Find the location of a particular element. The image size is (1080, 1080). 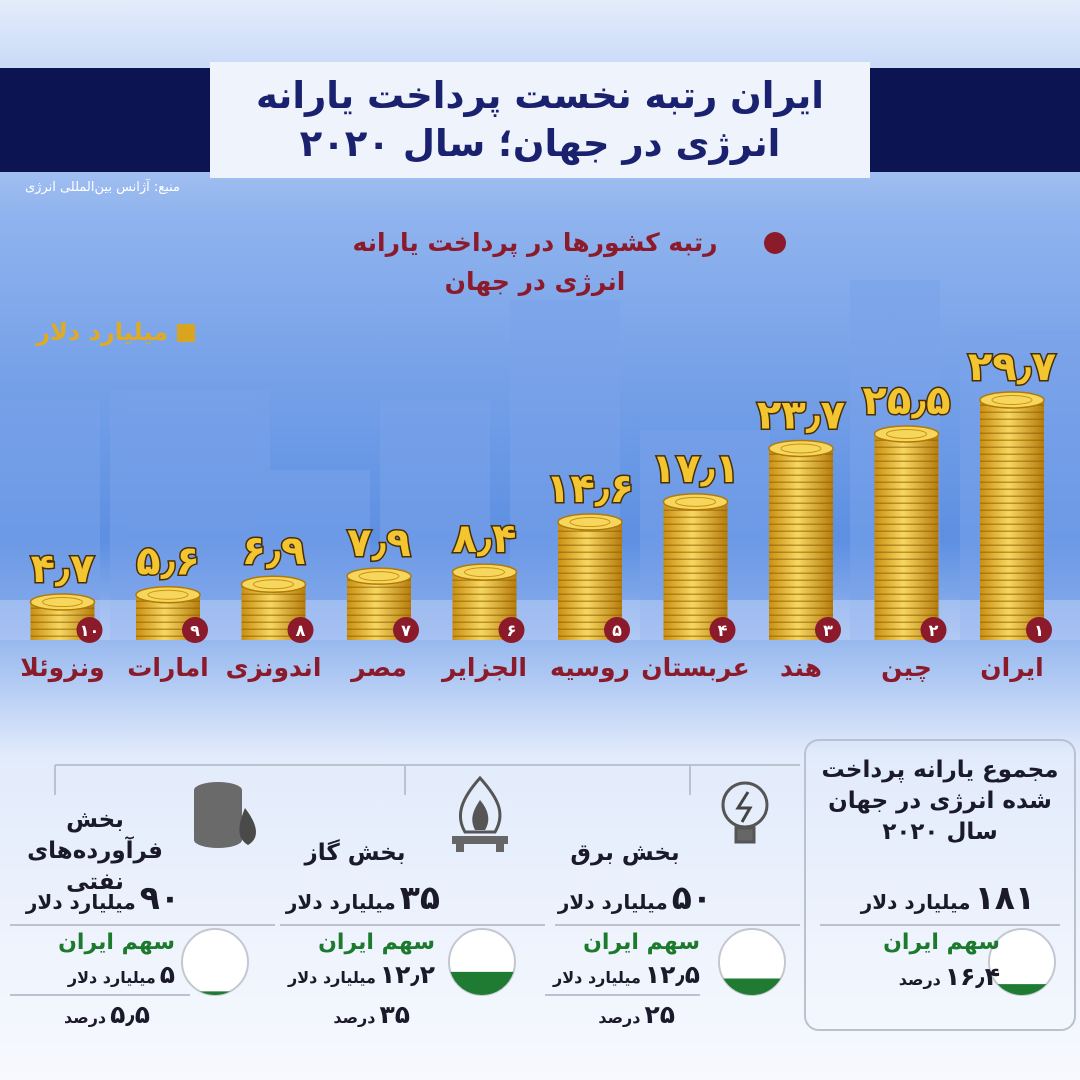

rank-label: ۳ is located at coordinates (828, 630).